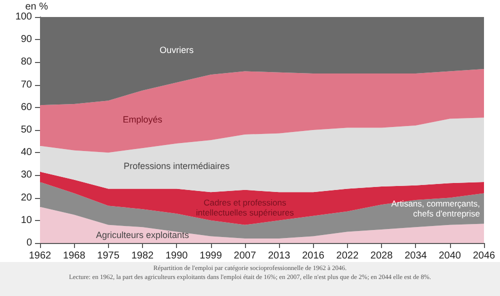 The image size is (500, 296). Describe the element at coordinates (26, 62) in the screenshot. I see `y-tick-label: 80` at that location.